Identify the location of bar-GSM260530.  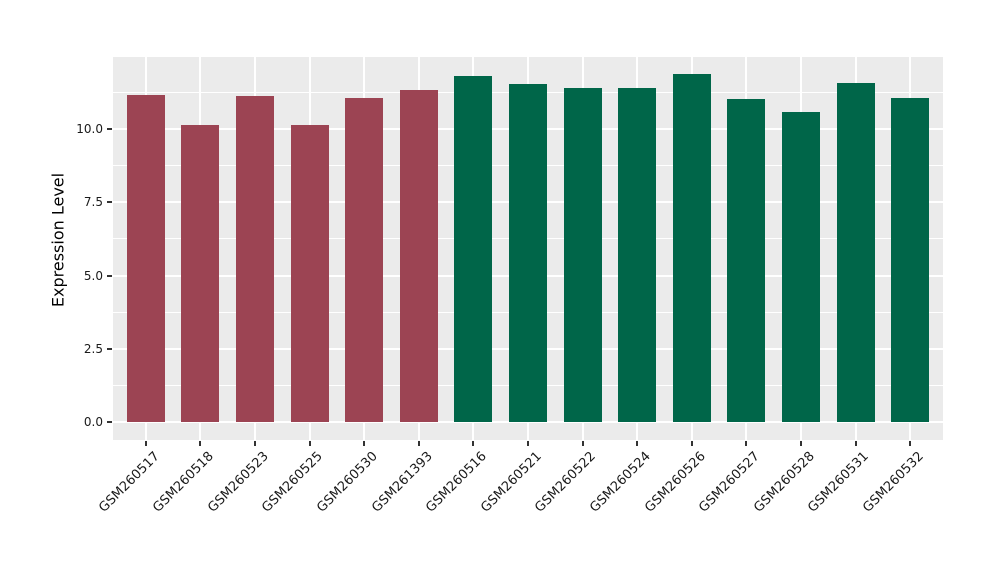
(364, 260).